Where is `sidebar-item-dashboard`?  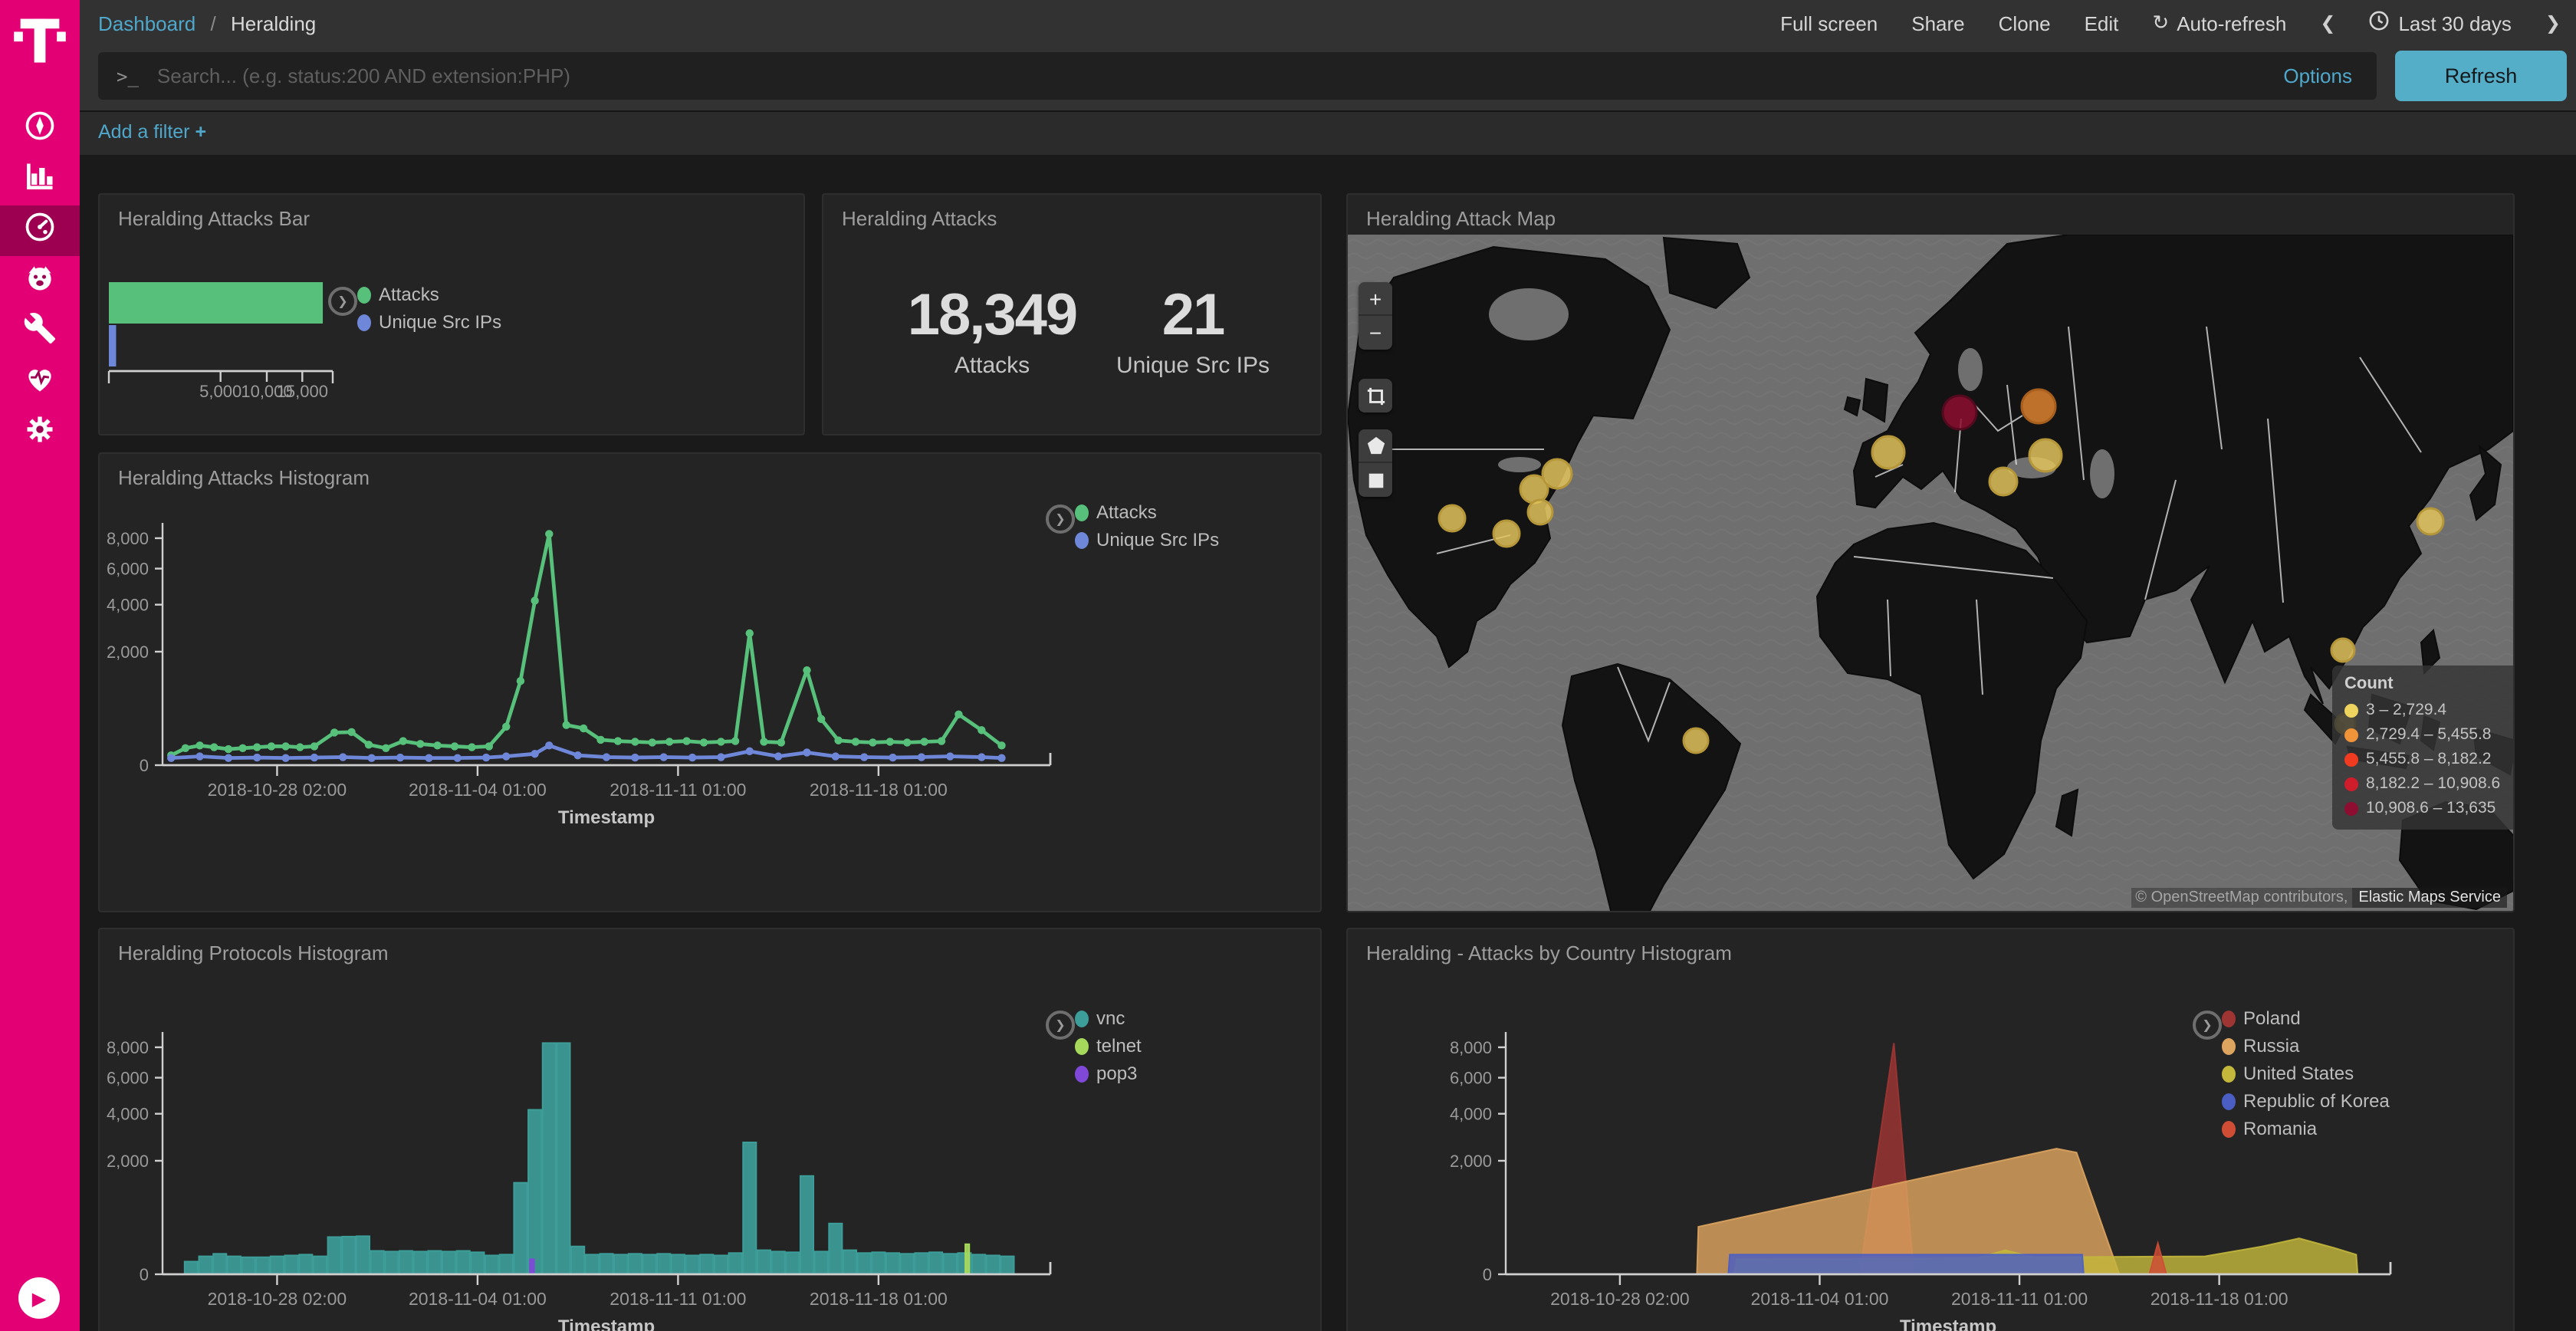 sidebar-item-dashboard is located at coordinates (40, 230).